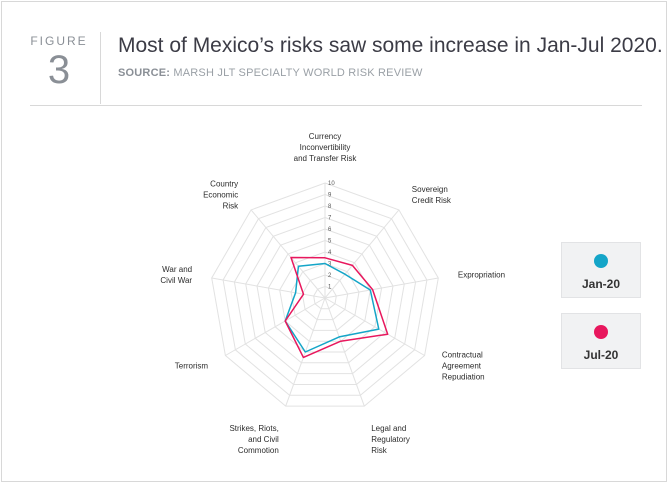 Image resolution: width=670 pixels, height=485 pixels. I want to click on header-divider, so click(100, 68).